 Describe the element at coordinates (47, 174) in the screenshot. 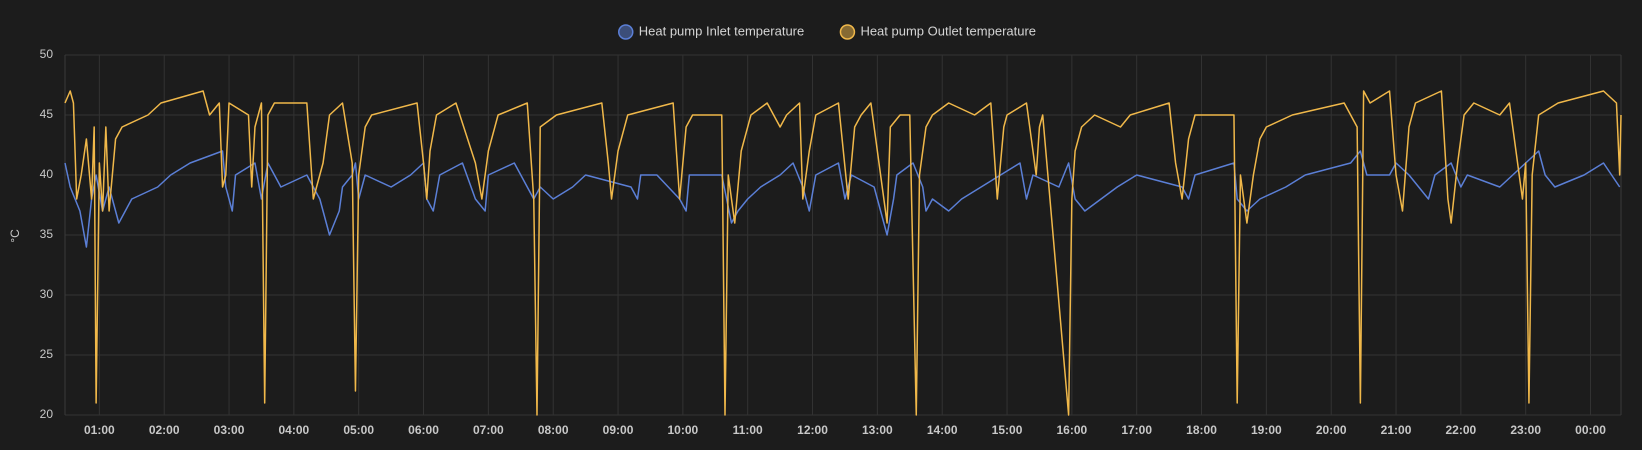

I see `y-tick-label: 40` at that location.